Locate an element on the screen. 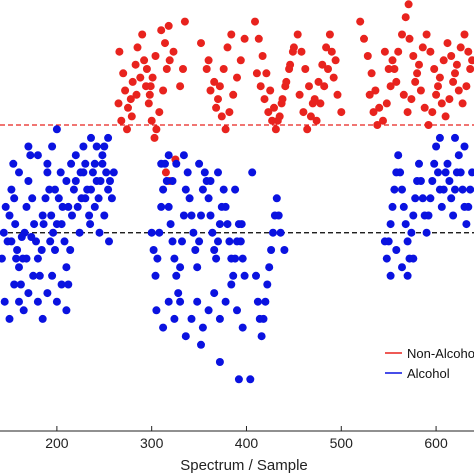 The height and width of the screenshot is (474, 474). x-tick-label: 300 is located at coordinates (152, 443).